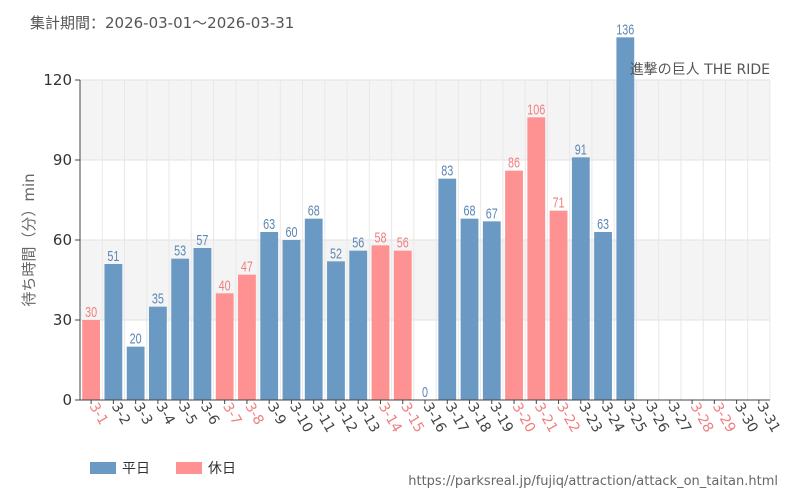 The height and width of the screenshot is (500, 800). What do you see at coordinates (603, 223) in the screenshot?
I see `data-label-3-24: 63` at bounding box center [603, 223].